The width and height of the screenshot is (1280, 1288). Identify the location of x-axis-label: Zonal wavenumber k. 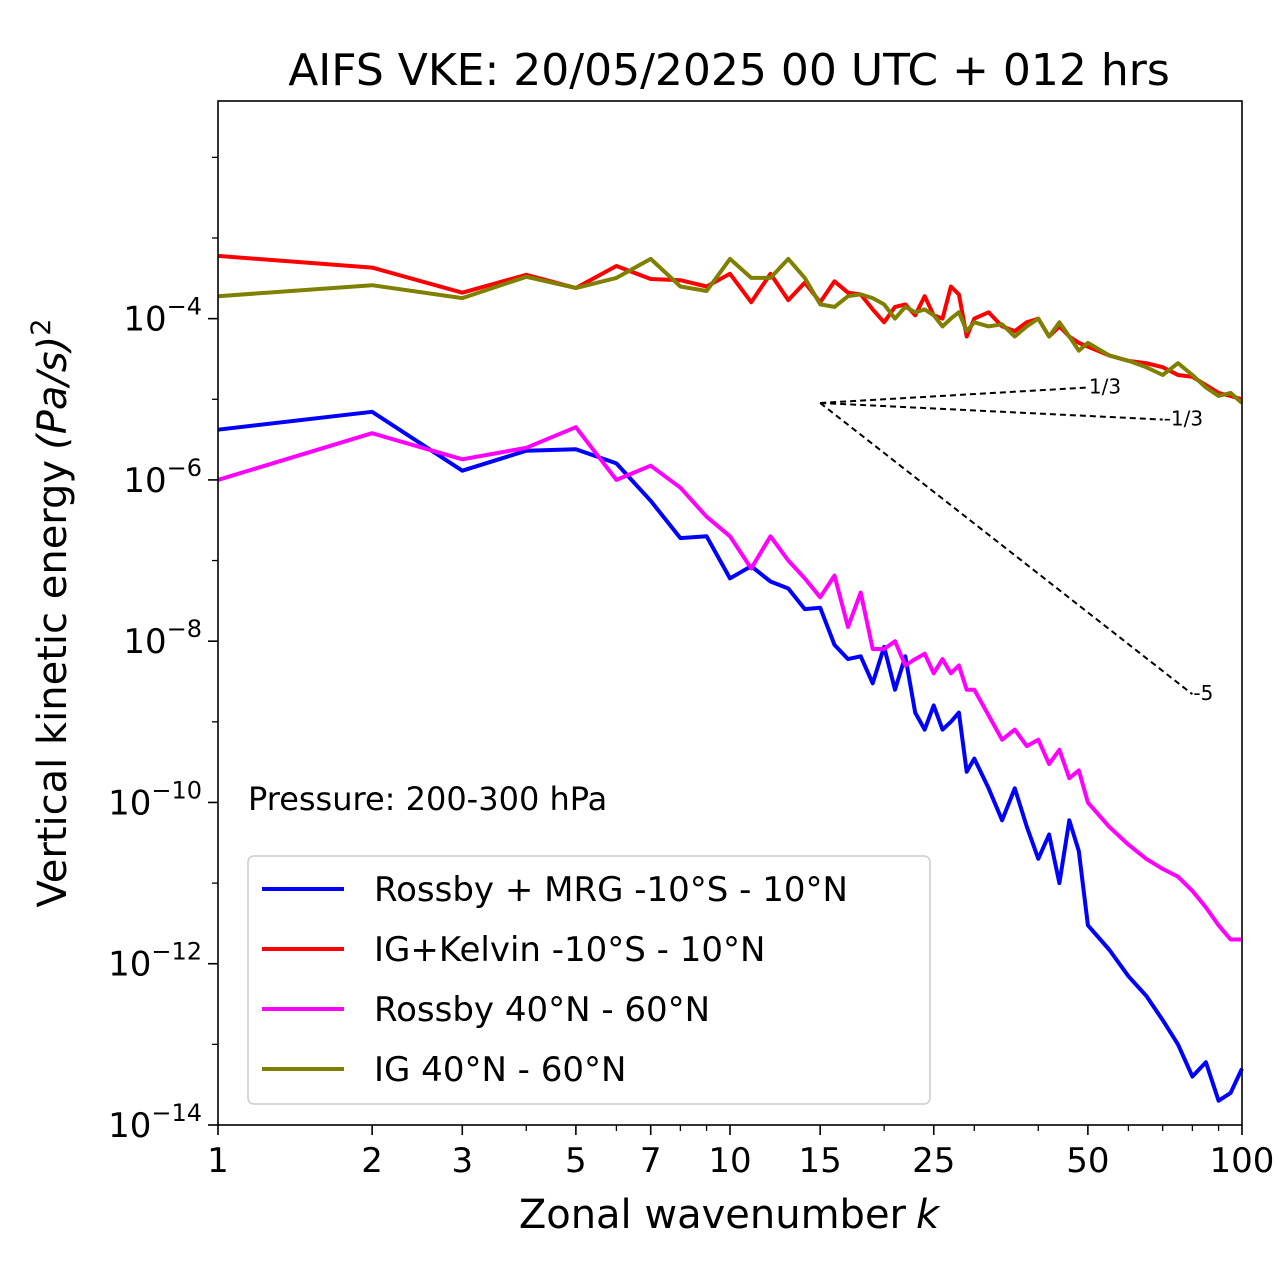
(730, 1215).